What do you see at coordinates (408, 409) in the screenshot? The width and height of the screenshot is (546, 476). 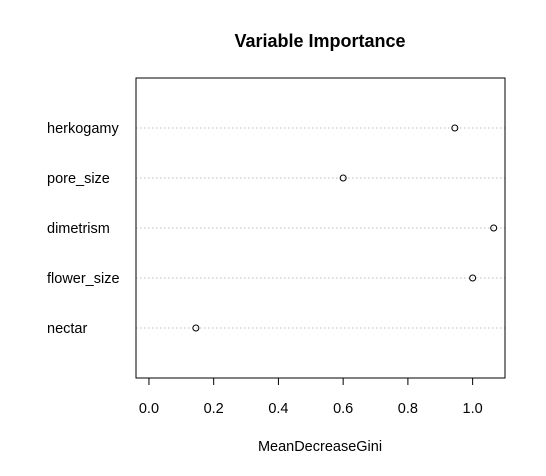 I see `x-tick-label: 0.8` at bounding box center [408, 409].